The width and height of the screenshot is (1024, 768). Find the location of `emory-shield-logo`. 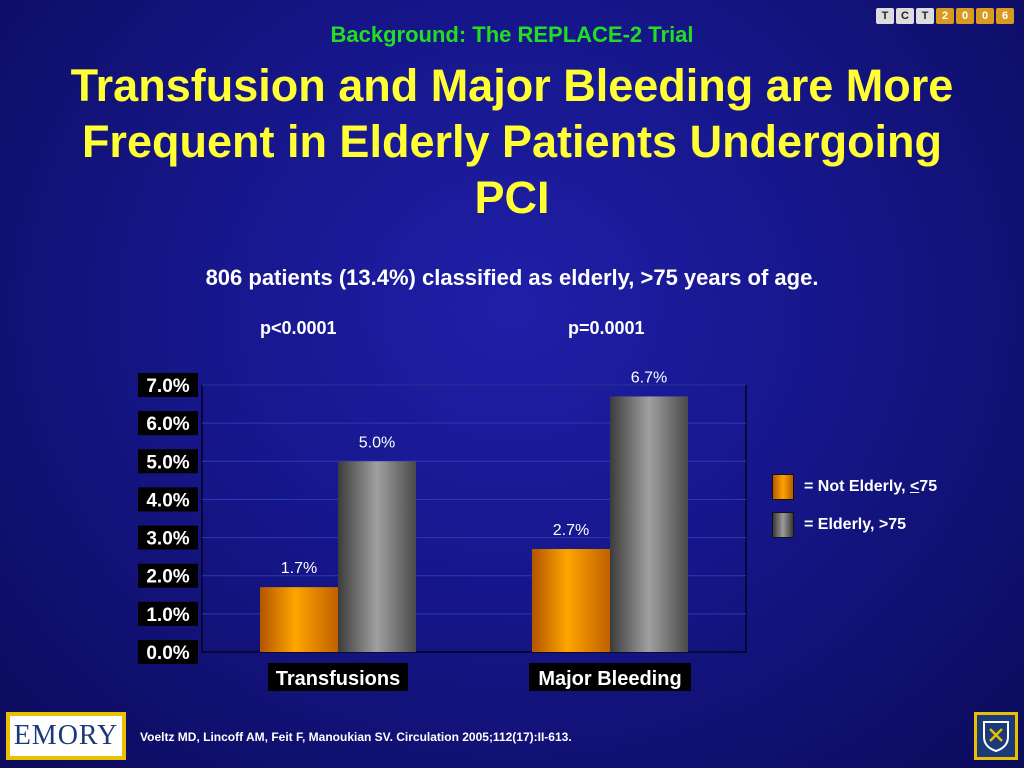

emory-shield-logo is located at coordinates (996, 736).